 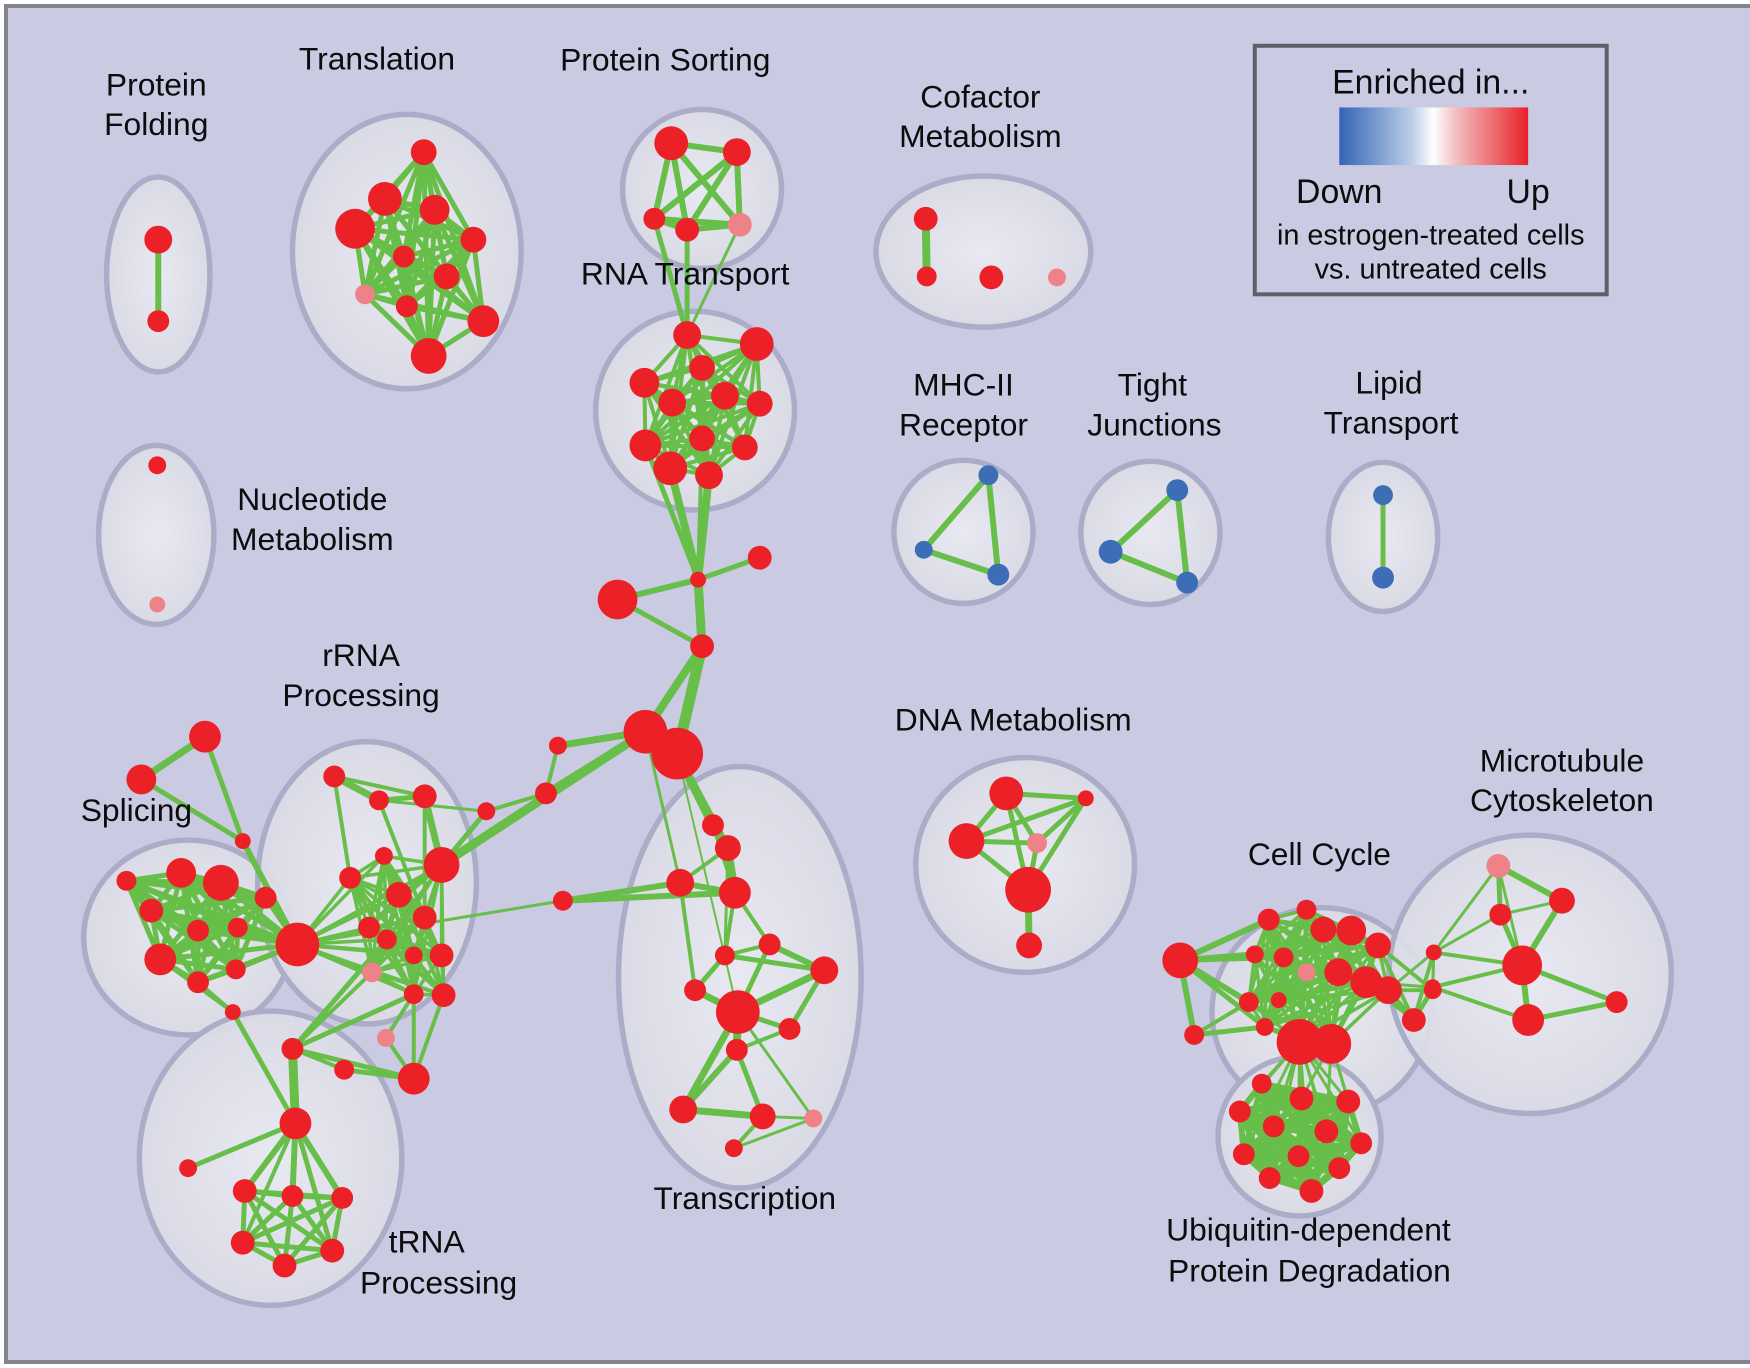 I want to click on gene-set-node-n1, so click(x=157, y=465).